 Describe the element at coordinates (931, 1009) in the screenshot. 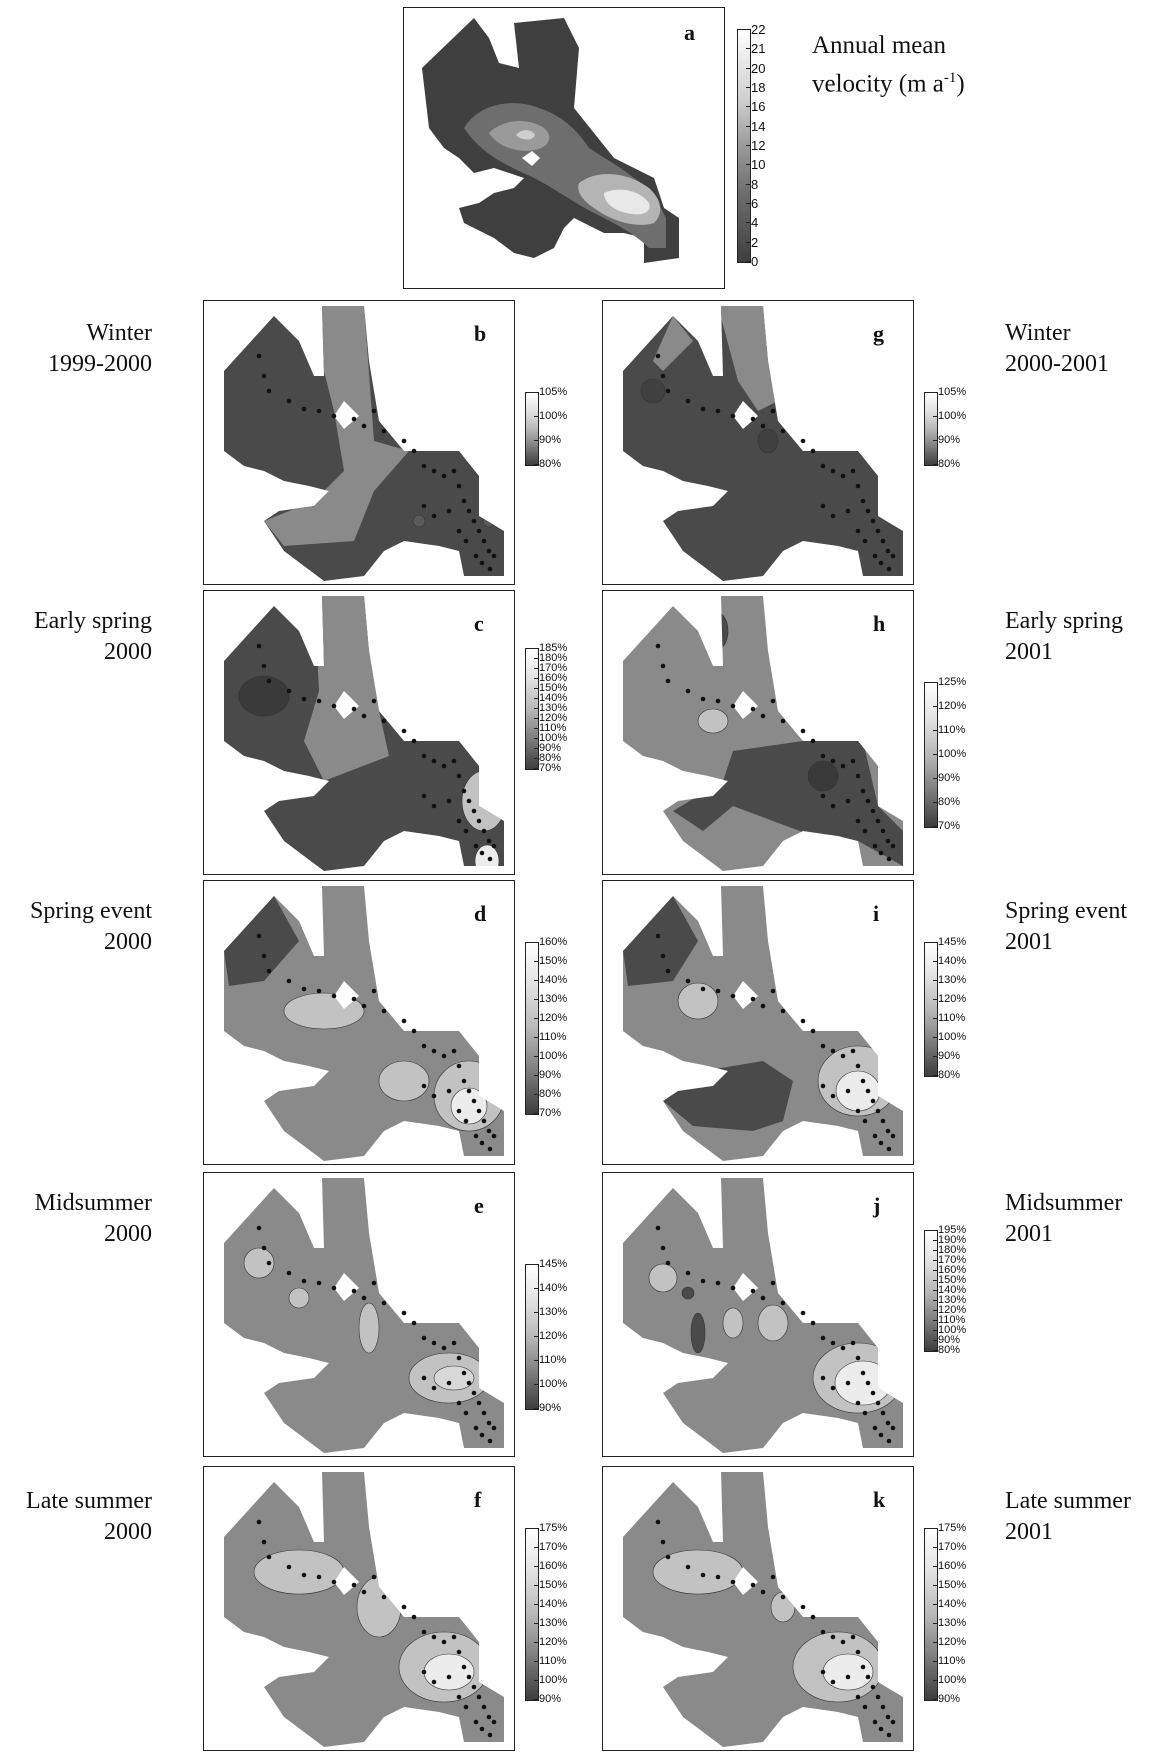

I see `legend-bar-i` at that location.